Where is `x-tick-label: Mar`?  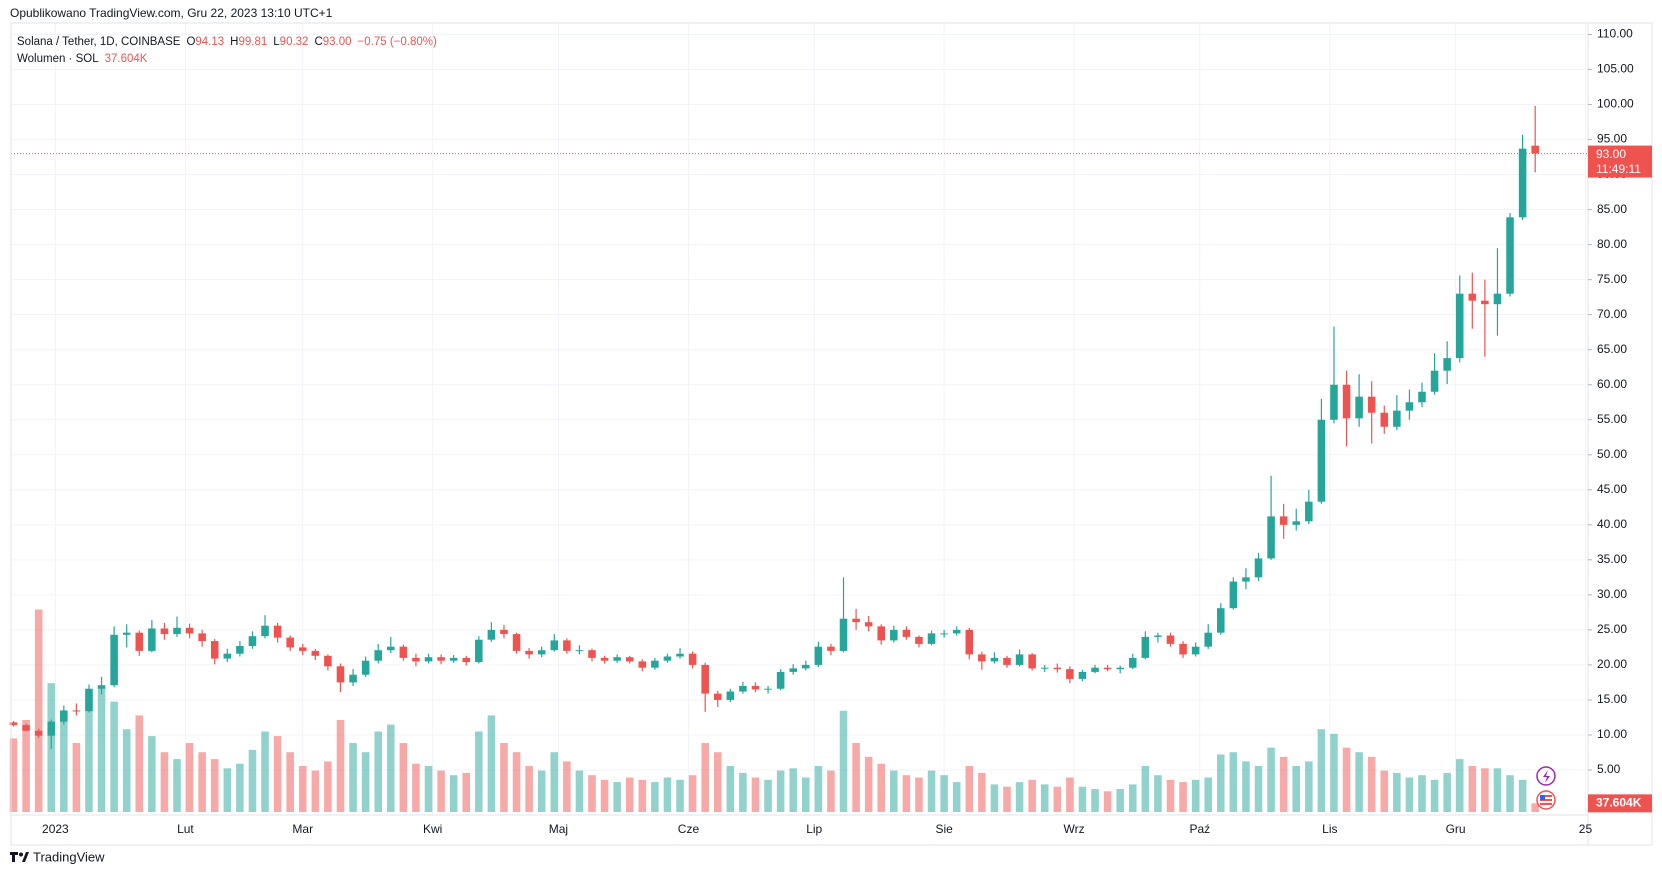
x-tick-label: Mar is located at coordinates (302, 829).